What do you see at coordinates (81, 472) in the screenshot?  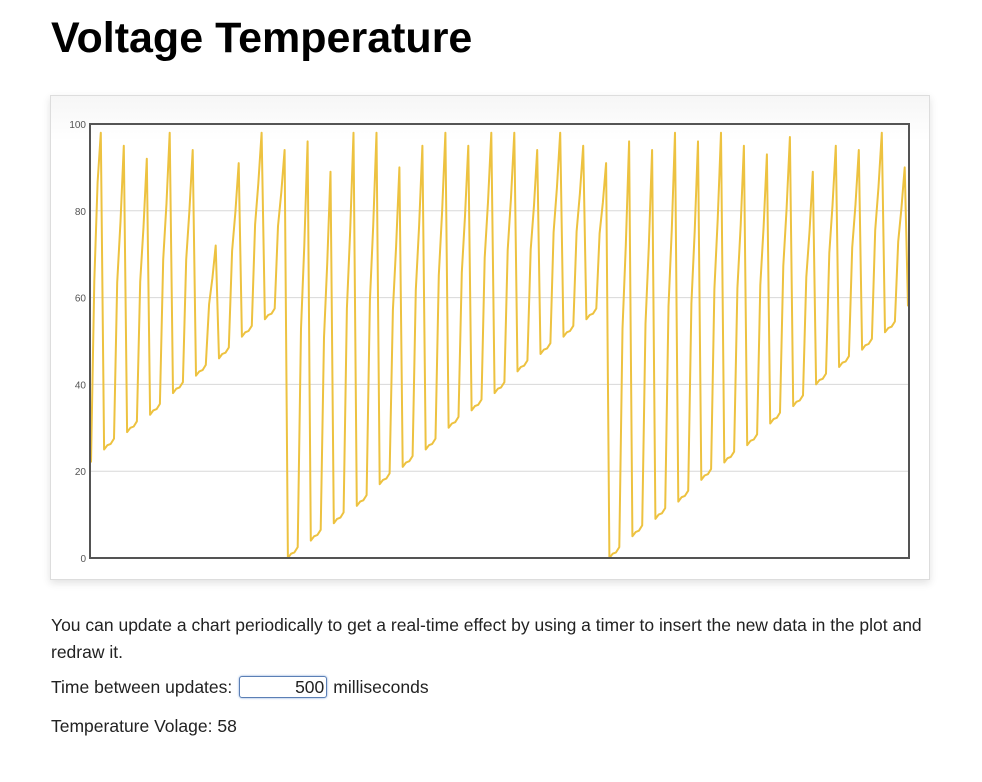 I see `svg-text: 20` at bounding box center [81, 472].